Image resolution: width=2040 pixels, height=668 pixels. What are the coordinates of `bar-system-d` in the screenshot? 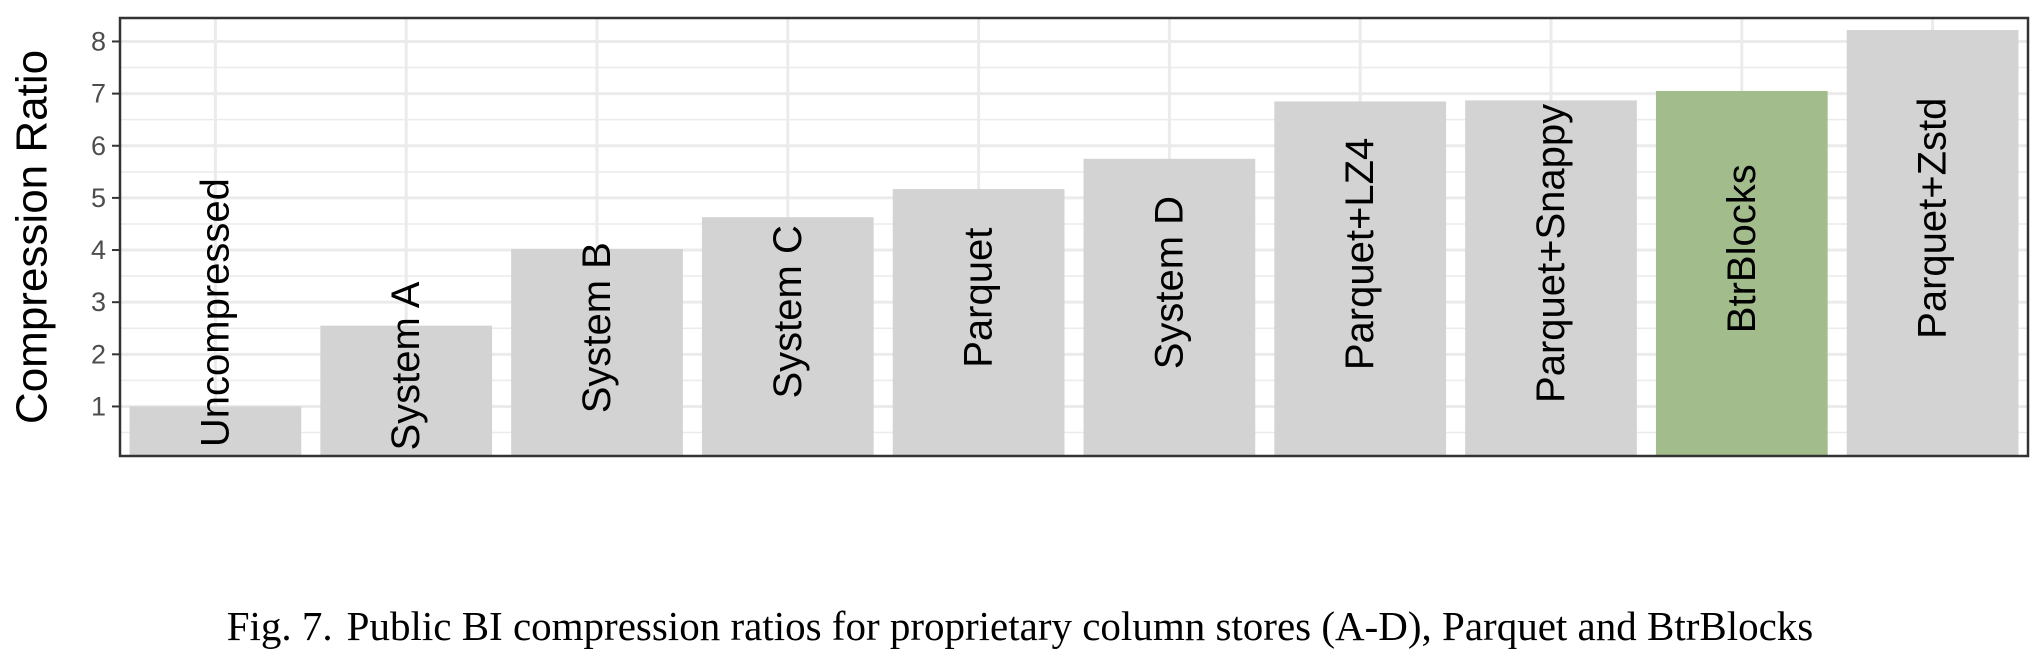 It's located at (1169, 307).